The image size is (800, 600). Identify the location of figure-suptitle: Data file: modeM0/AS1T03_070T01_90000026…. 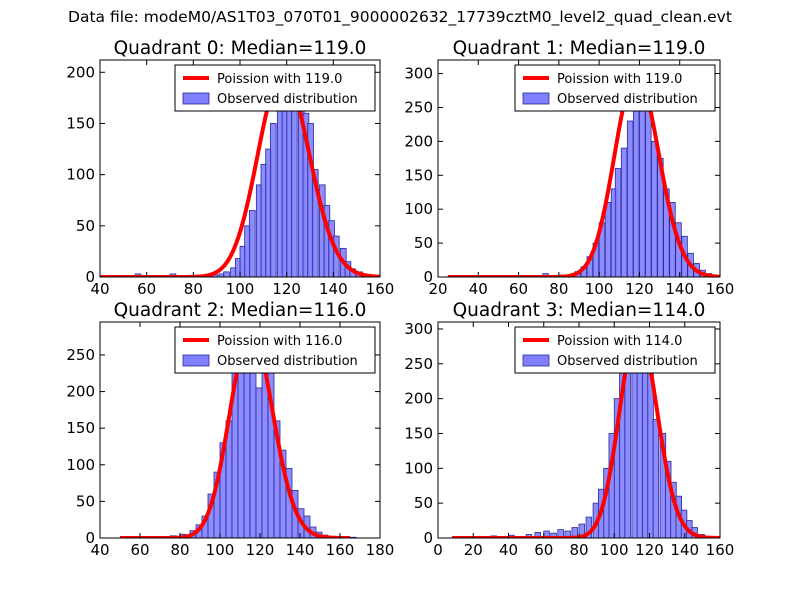
(400, 17).